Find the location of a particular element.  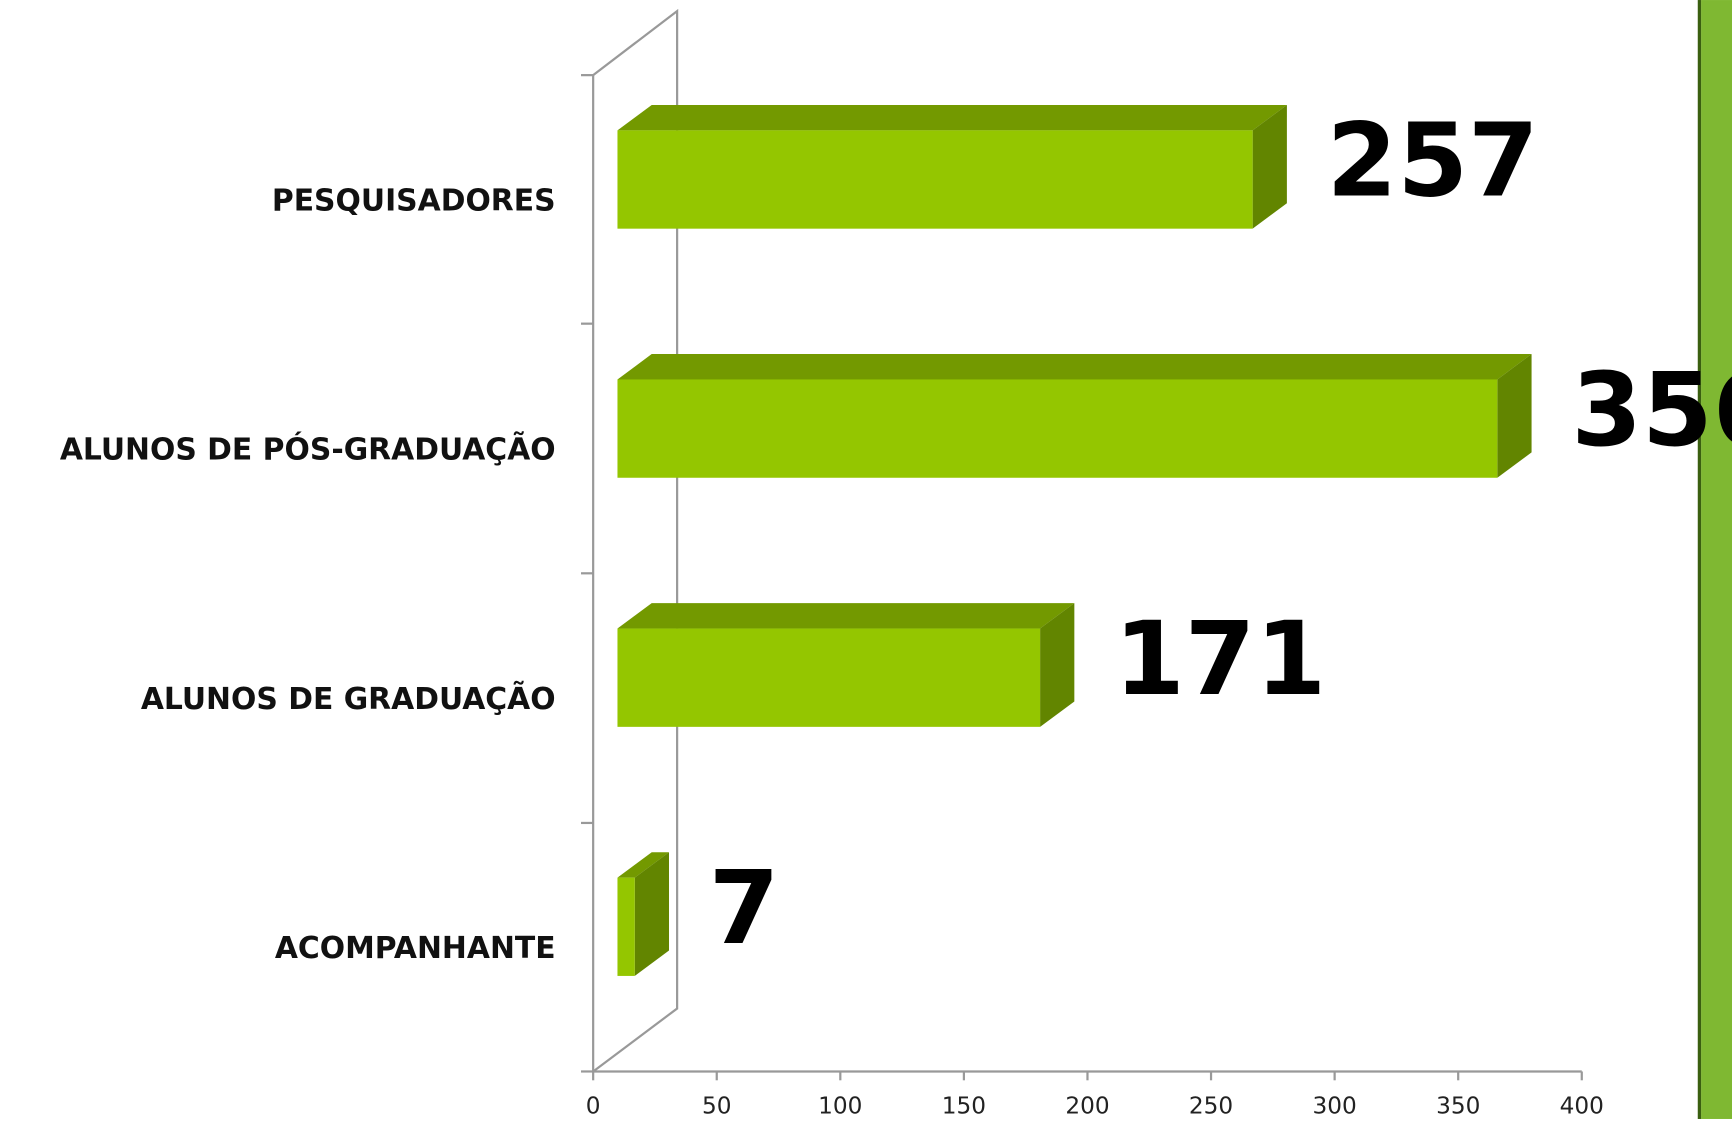

x-tick-label: 100 is located at coordinates (840, 1105).